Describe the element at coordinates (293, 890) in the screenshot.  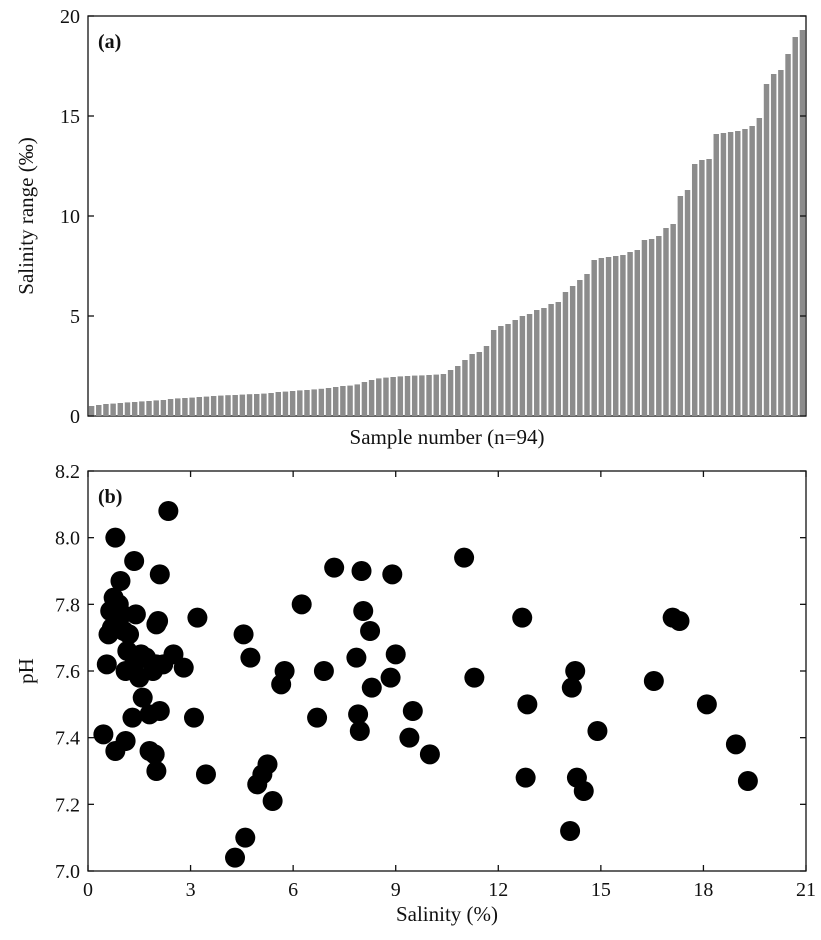
I see `x-tick-label: 6` at that location.